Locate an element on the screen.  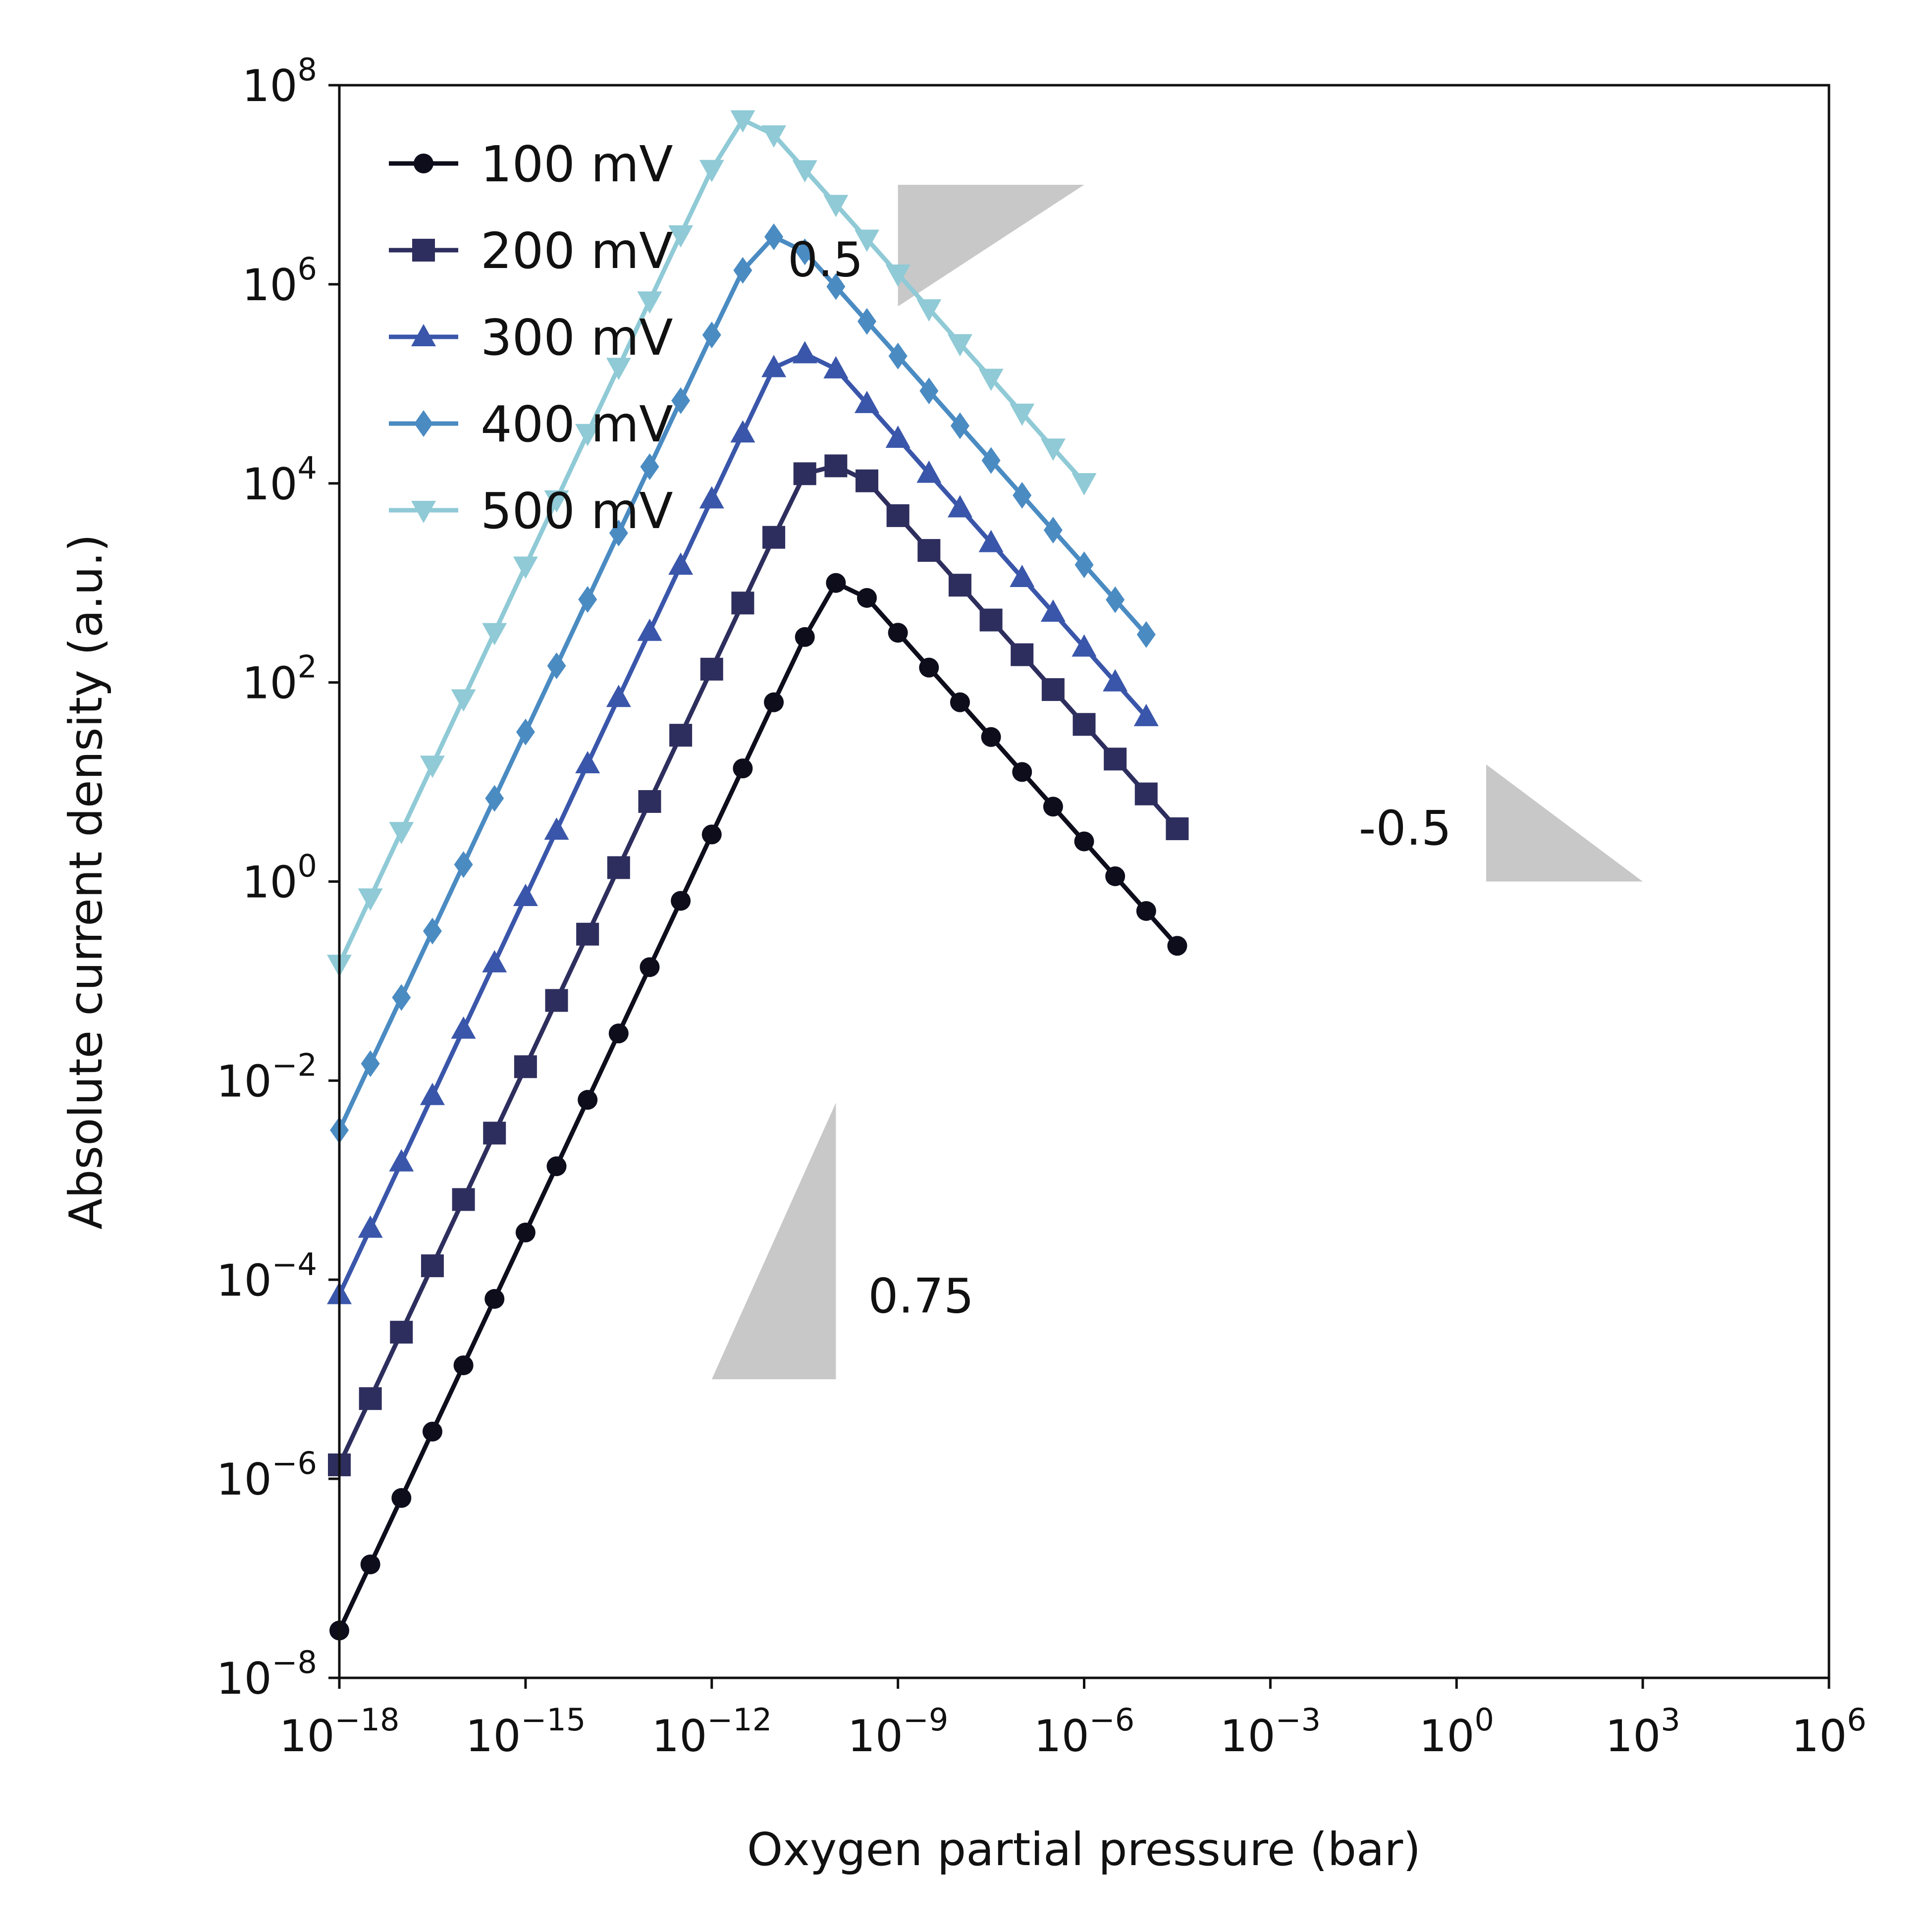
slope-label: -0.5 is located at coordinates (1405, 829).